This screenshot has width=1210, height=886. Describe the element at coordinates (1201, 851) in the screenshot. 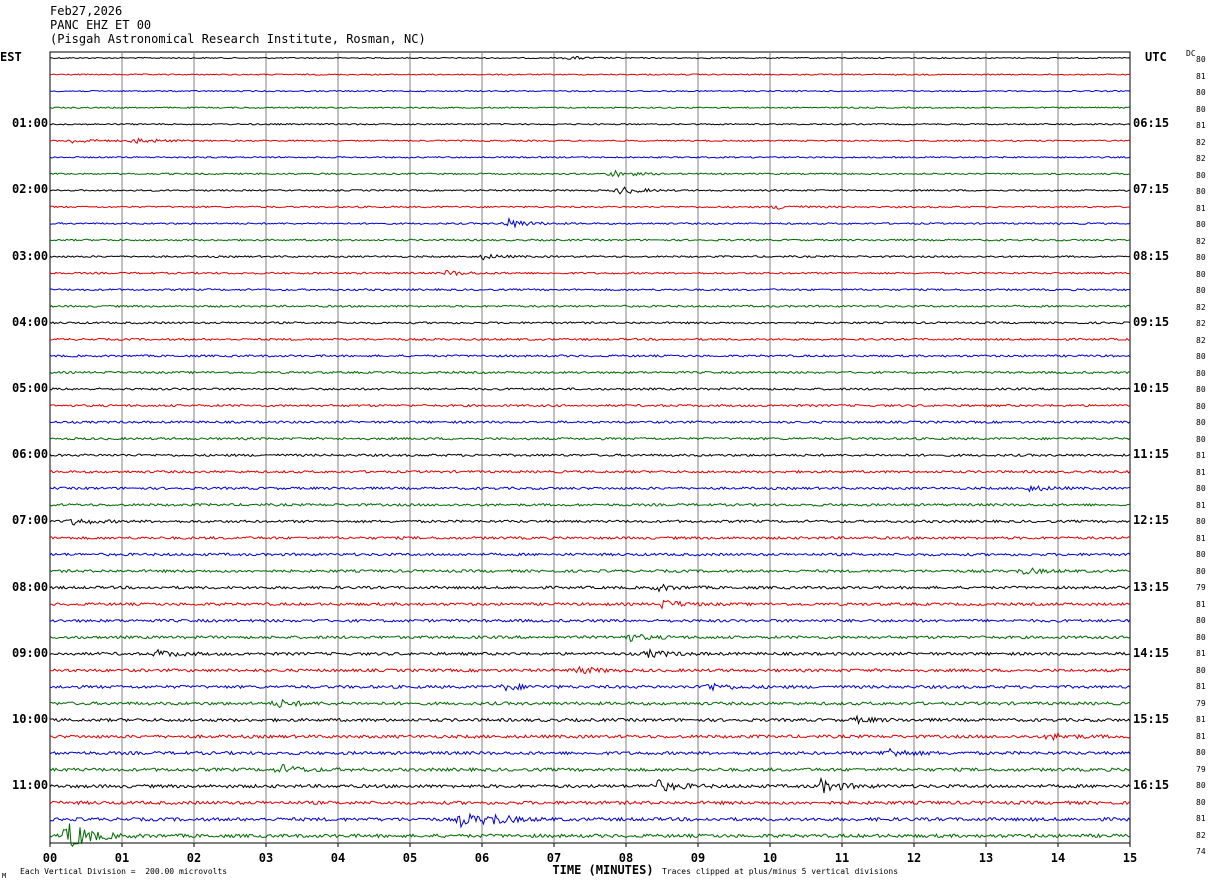

I see `dc-offset-value: 74` at that location.